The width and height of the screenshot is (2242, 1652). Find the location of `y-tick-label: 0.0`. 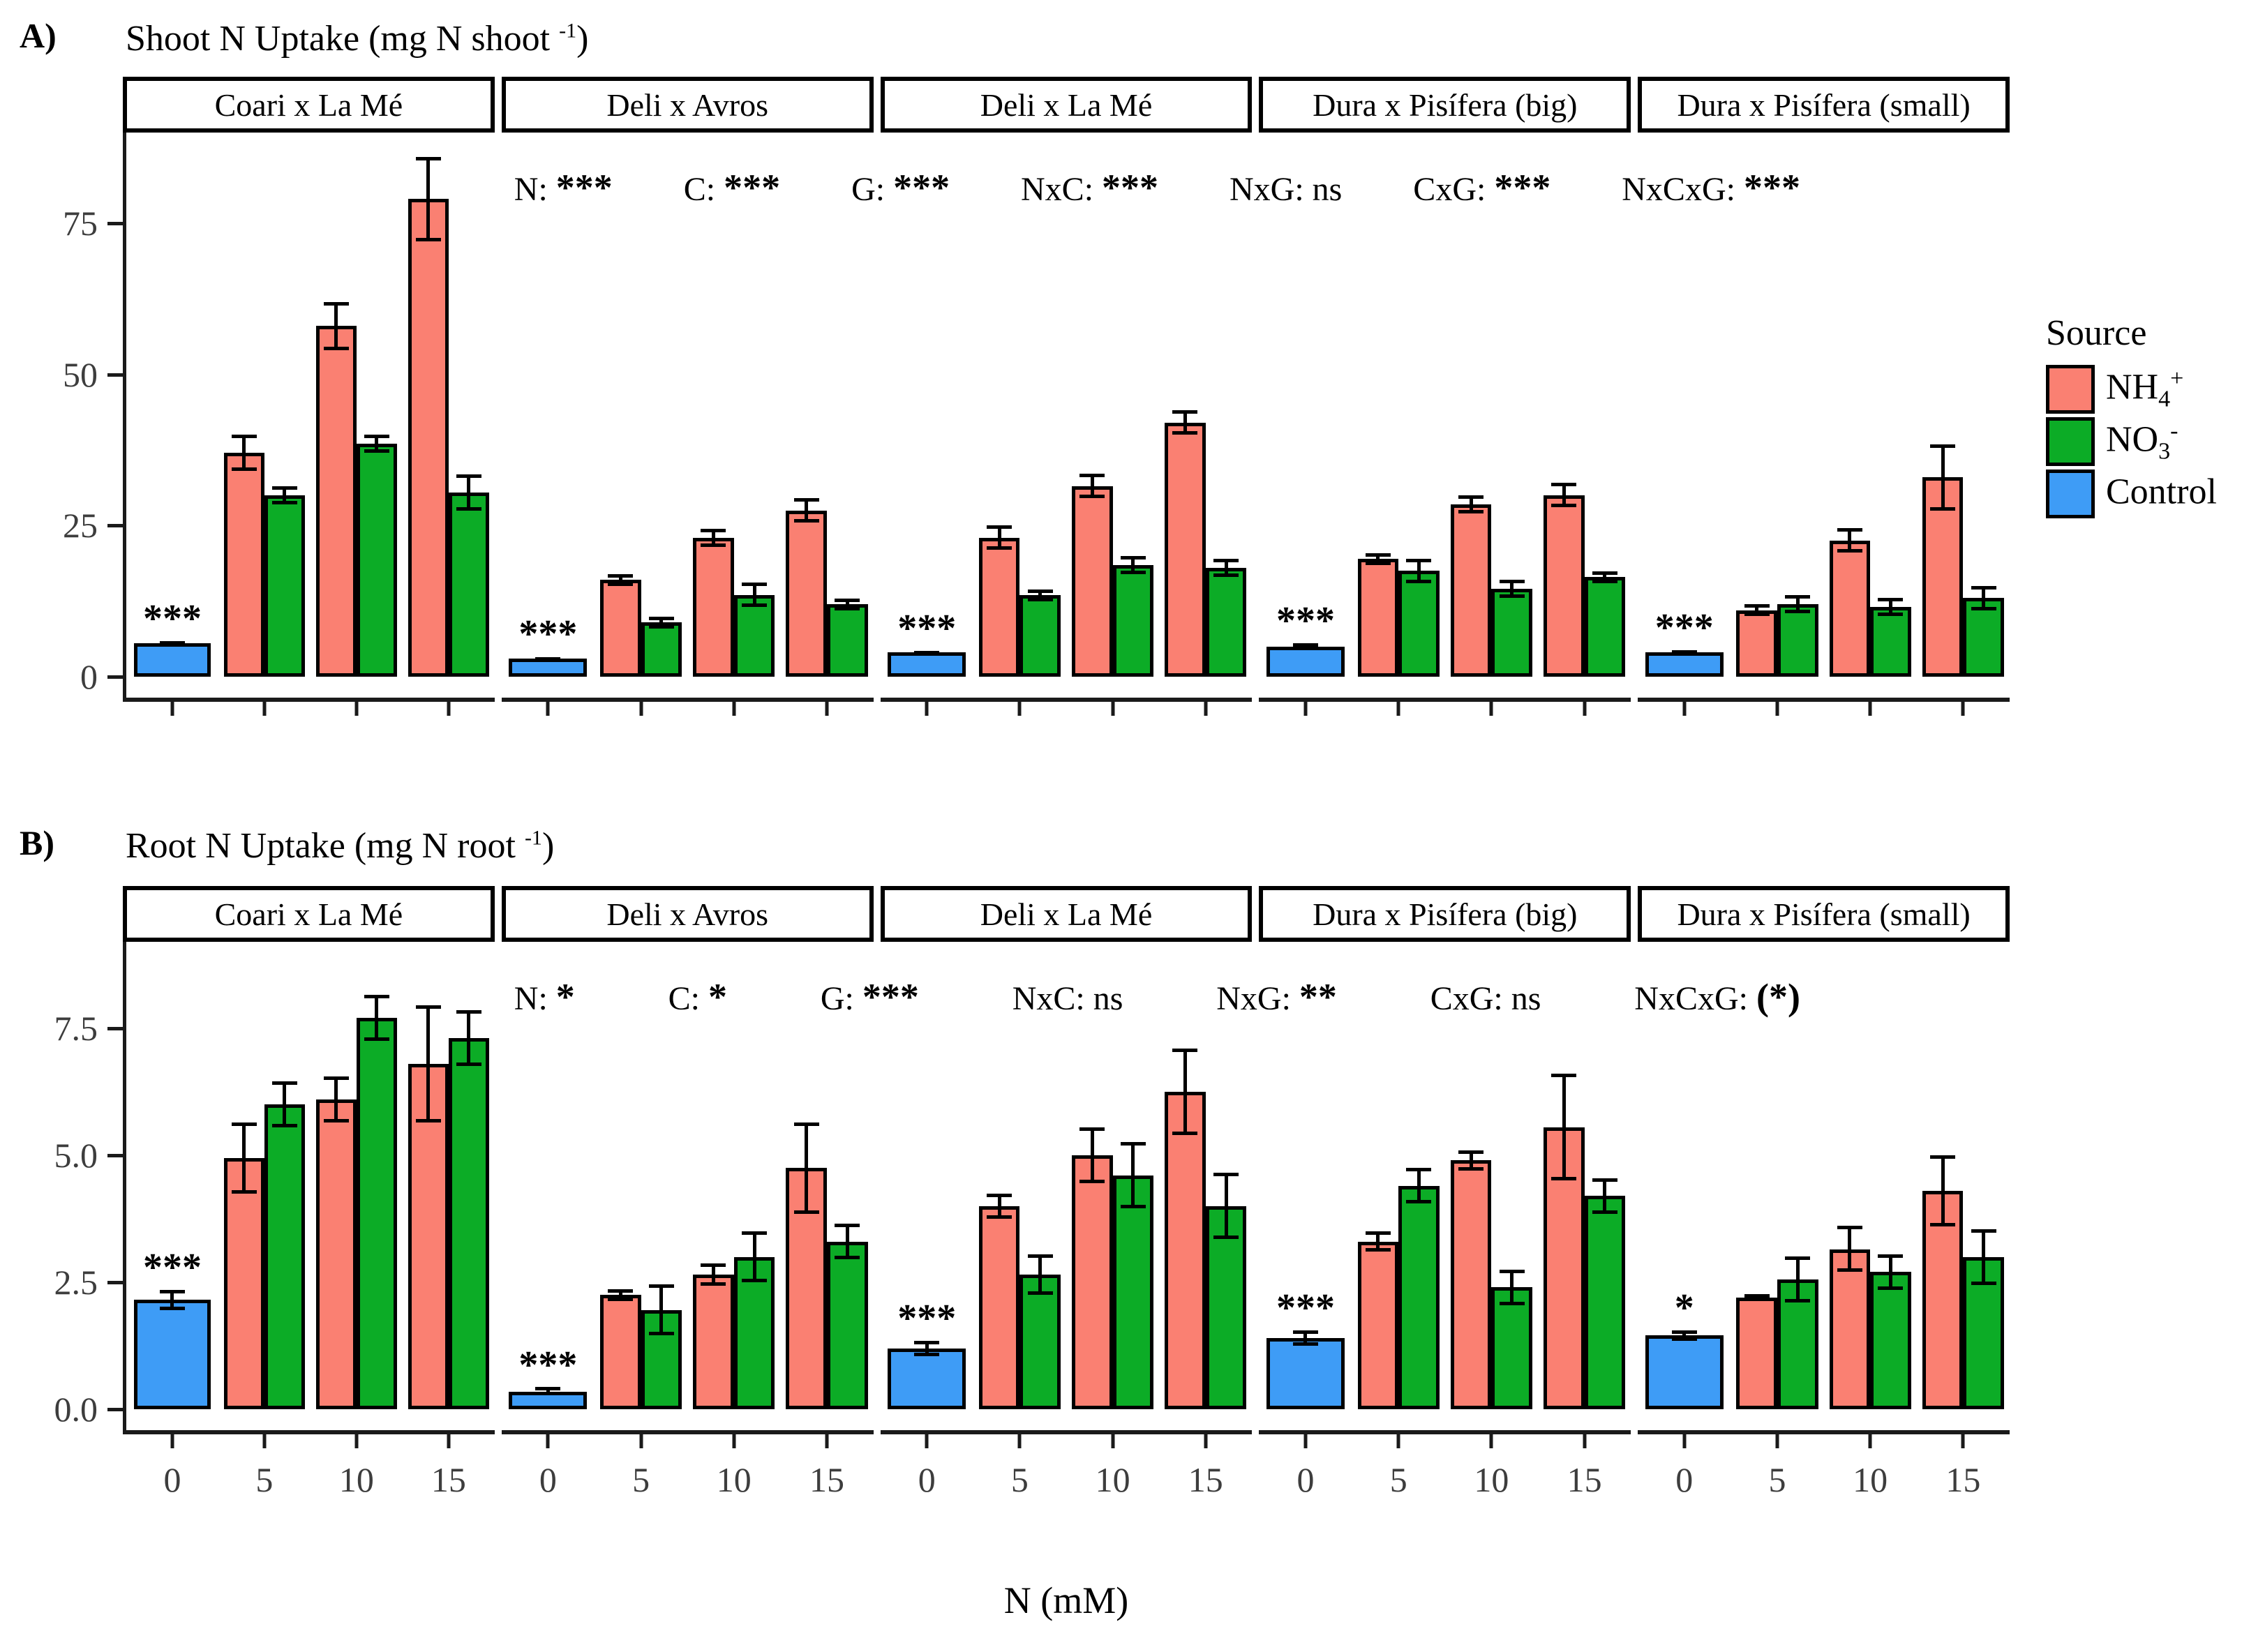

y-tick-label: 0.0 is located at coordinates (76, 1409).